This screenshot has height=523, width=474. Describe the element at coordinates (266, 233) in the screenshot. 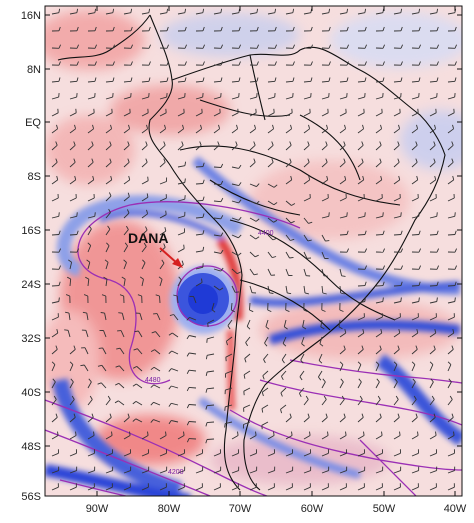

I see `contour-label-4400: 4400` at that location.